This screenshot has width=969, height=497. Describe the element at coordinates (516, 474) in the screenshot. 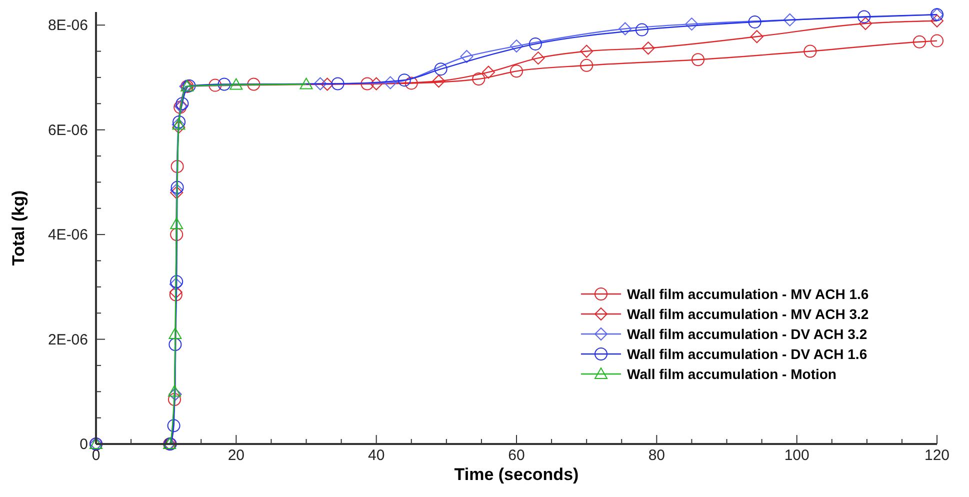

I see `x-axis-title: Time (seconds)` at that location.